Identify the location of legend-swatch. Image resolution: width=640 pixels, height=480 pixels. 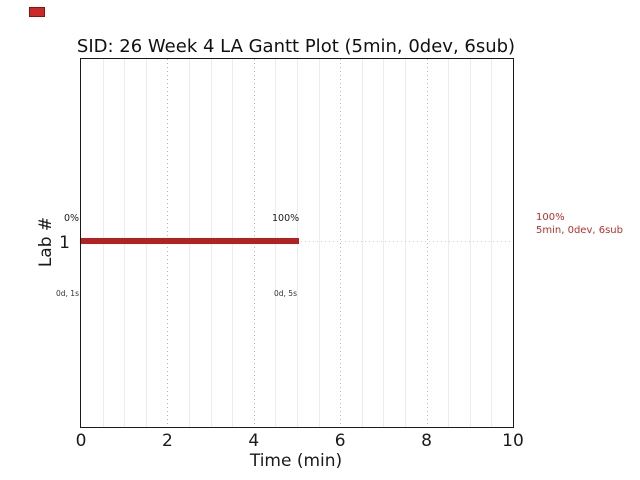
(37, 12).